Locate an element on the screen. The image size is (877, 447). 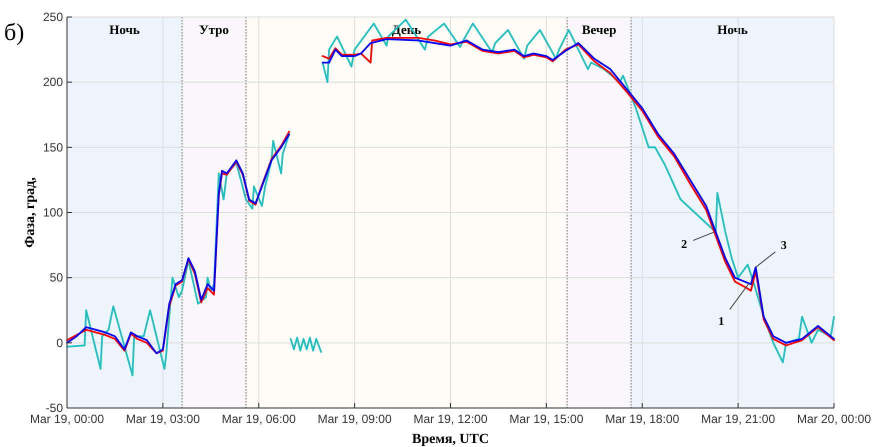
y-tick-label: 100 is located at coordinates (53, 213).